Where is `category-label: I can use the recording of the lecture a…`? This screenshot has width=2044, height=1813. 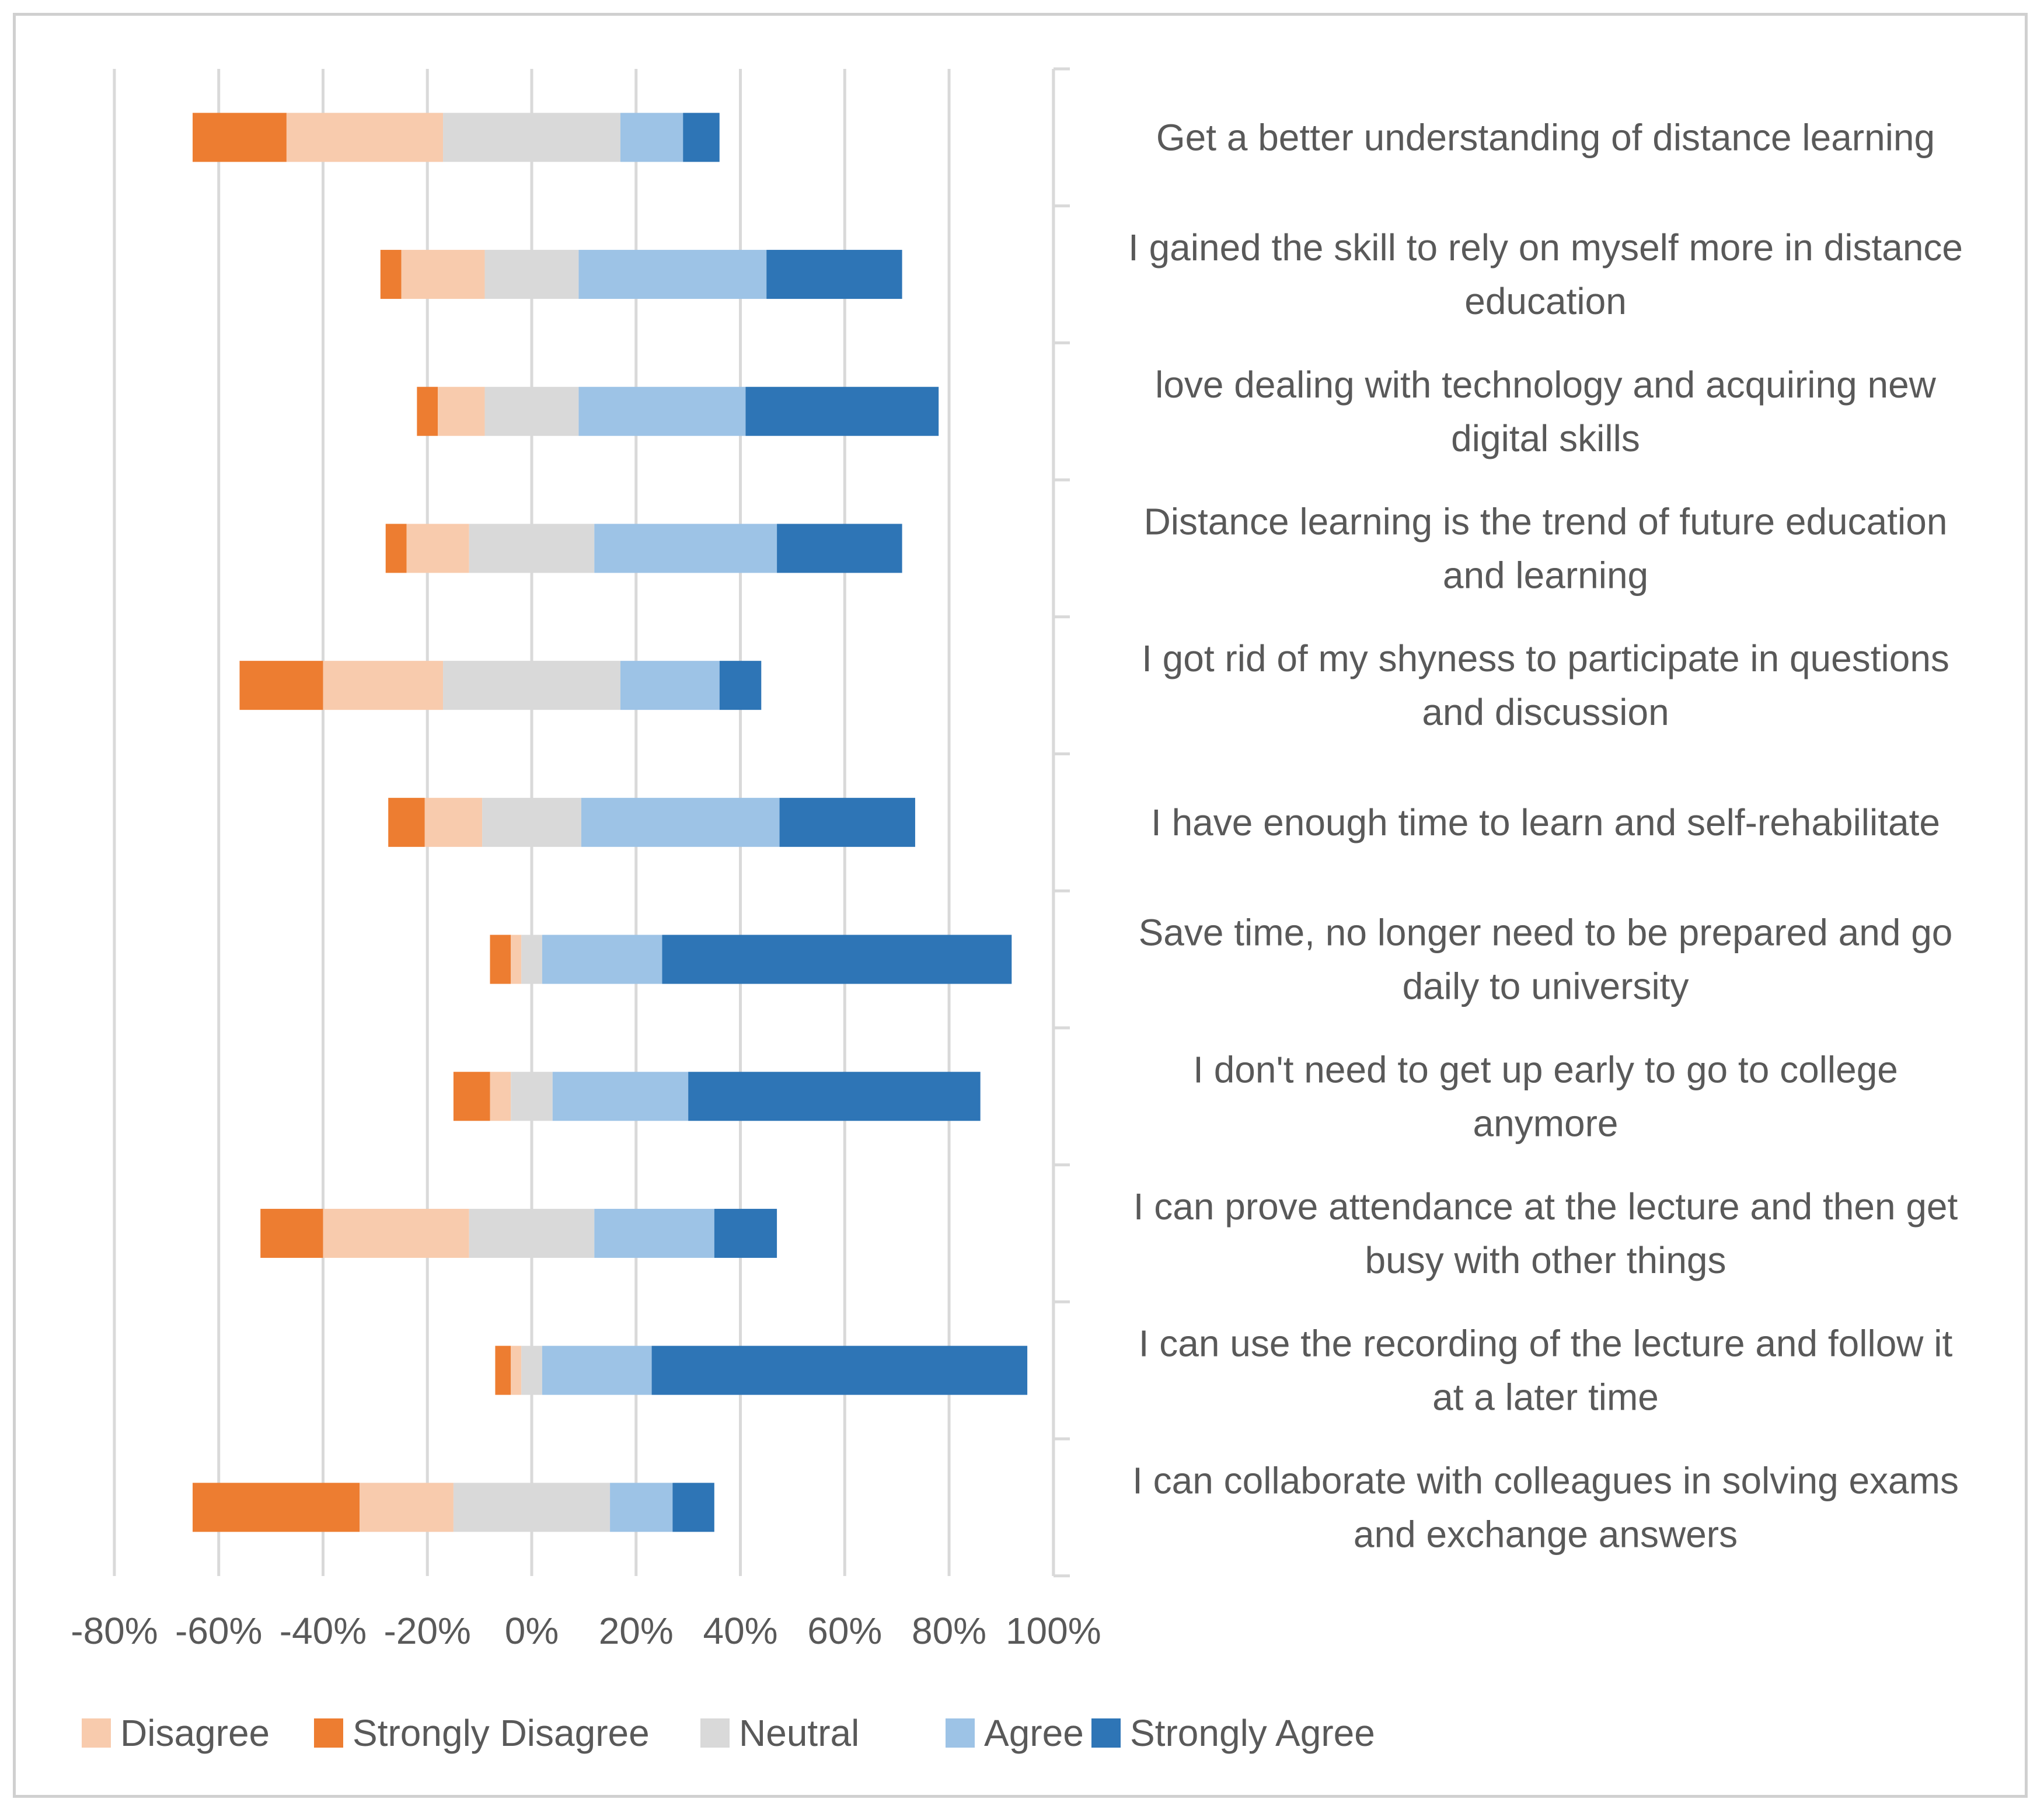
category-label: I can use the recording of the lecture a… is located at coordinates (1546, 1371).